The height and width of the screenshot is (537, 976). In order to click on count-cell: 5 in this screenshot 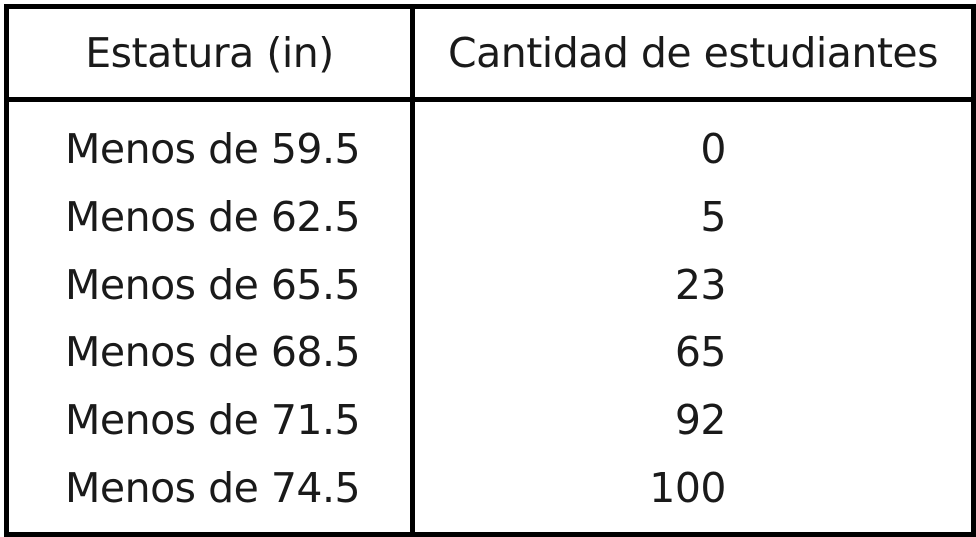, I will do `click(713, 216)`.